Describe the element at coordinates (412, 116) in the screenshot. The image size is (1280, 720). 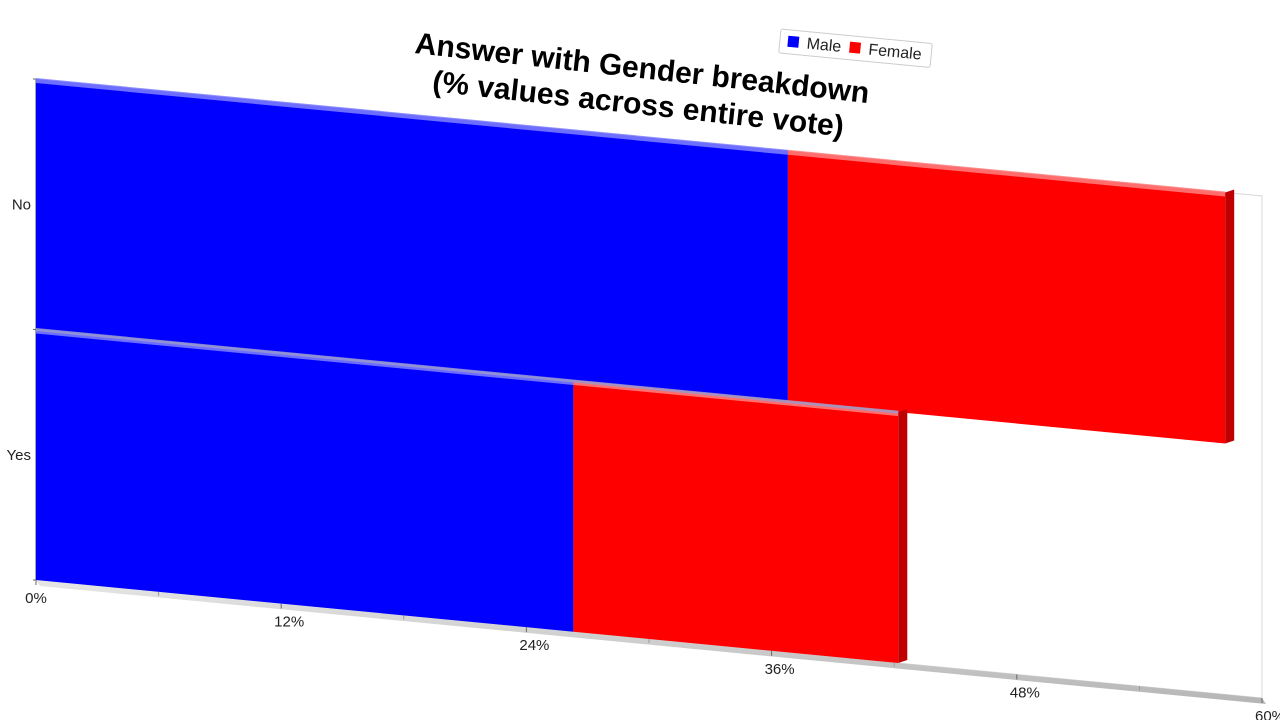
I see `bar-top-edge-no-male` at that location.